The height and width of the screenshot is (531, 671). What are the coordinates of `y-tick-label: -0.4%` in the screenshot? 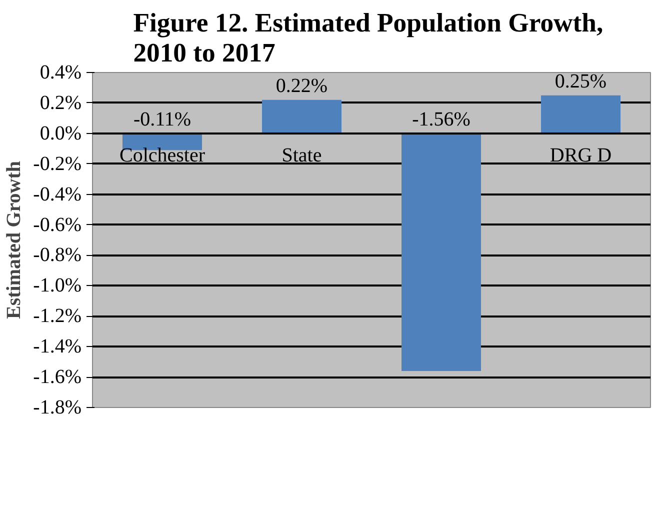 It's located at (57, 194).